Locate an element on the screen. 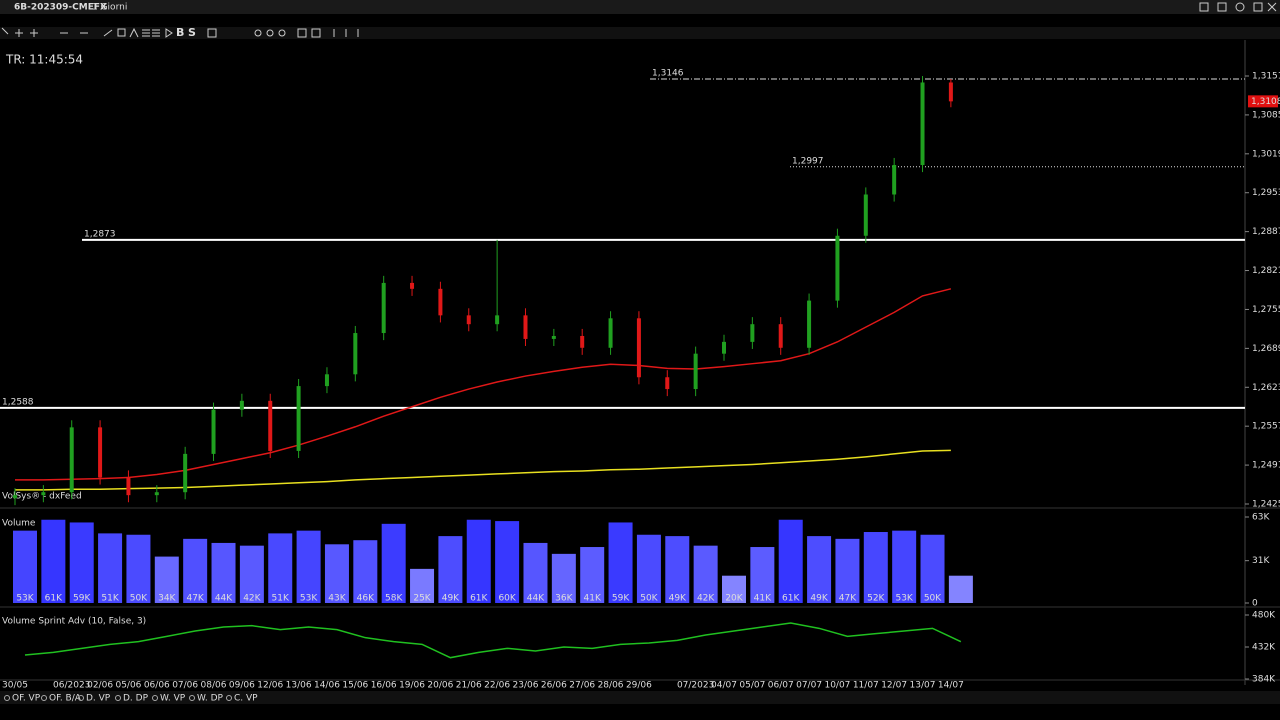 The height and width of the screenshot is (720, 1280). date-label: 16/06 is located at coordinates (384, 686).